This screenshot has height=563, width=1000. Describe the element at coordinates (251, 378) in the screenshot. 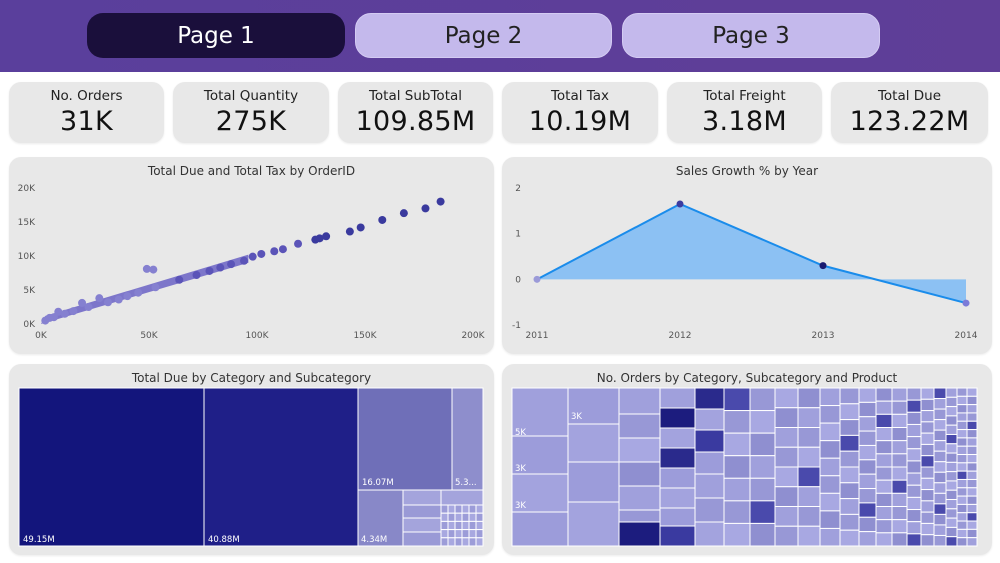

I see `chart-title: Total Due by Category and Subcategory` at that location.